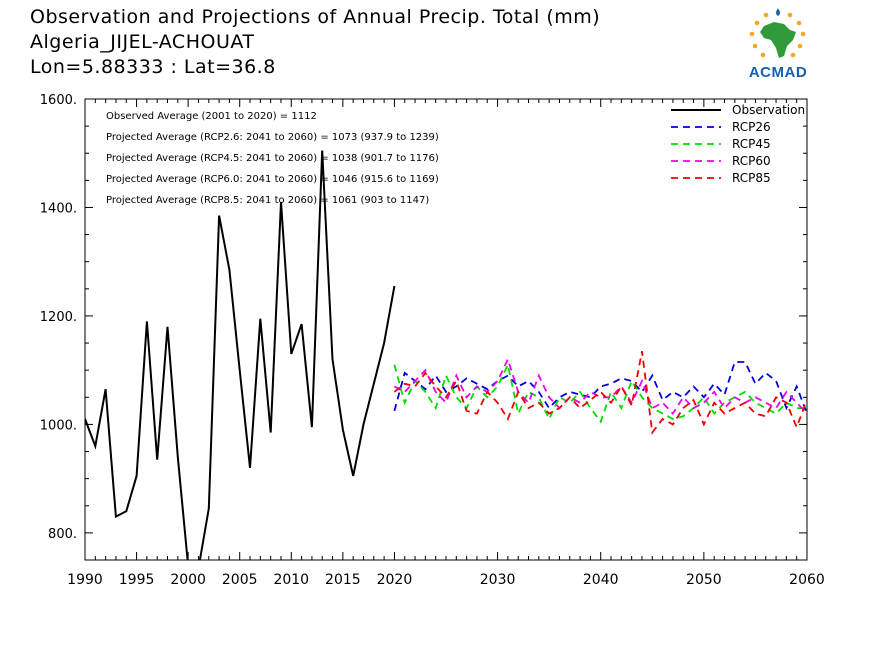 The image size is (879, 659). Describe the element at coordinates (211, 116) in the screenshot. I see `annotation-line: Observed Average (2001 to 2020) = 1112` at that location.